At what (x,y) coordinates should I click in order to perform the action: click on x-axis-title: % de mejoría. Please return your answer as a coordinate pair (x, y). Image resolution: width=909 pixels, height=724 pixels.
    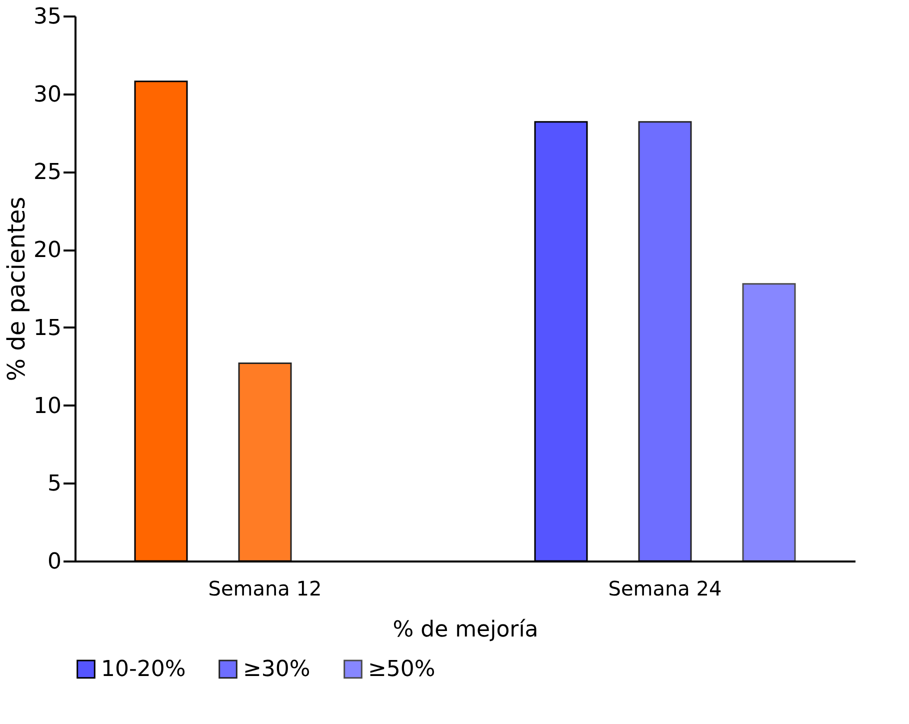
    Looking at the image, I should click on (465, 630).